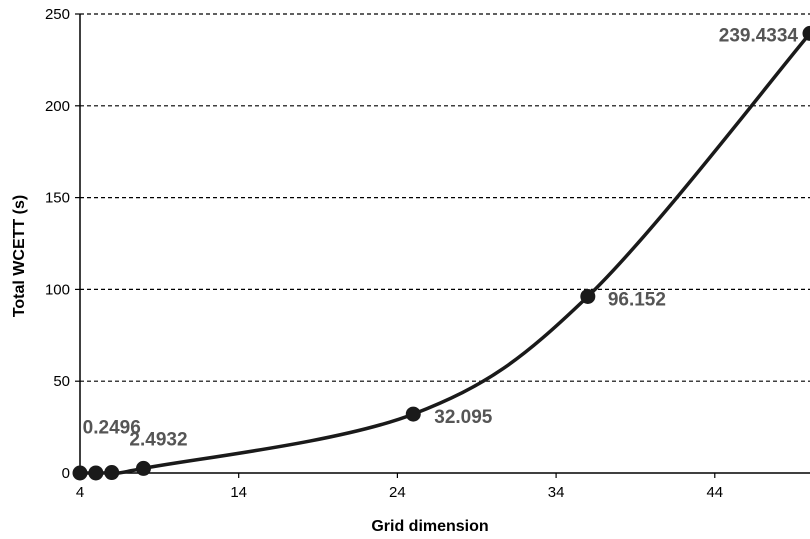  I want to click on x-tick-label: 14, so click(238, 492).